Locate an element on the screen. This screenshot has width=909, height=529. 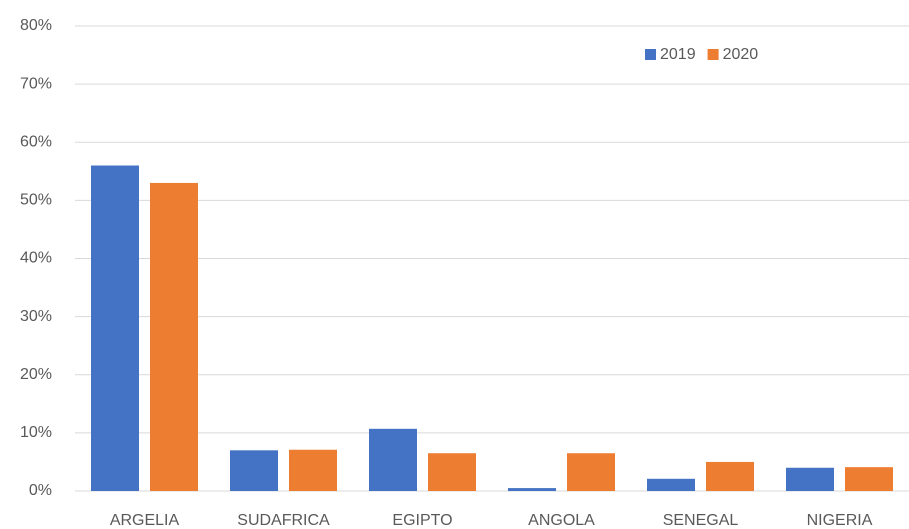
x-tick-label: SUDAFRICA is located at coordinates (283, 520).